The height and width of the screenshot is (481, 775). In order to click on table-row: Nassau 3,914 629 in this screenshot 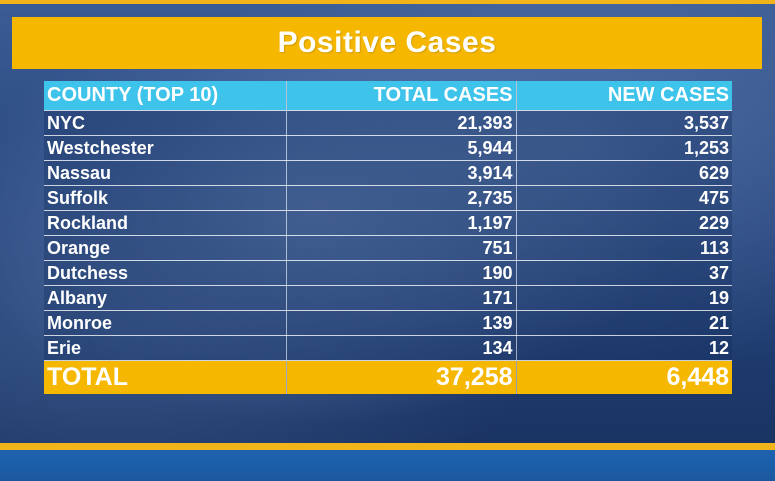, I will do `click(388, 173)`.